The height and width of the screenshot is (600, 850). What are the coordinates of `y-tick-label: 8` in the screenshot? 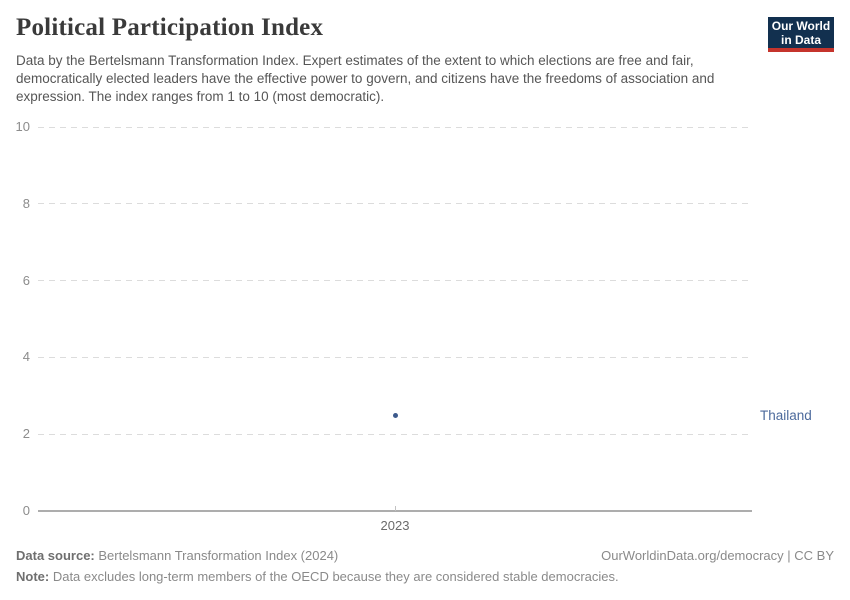 It's located at (26, 203).